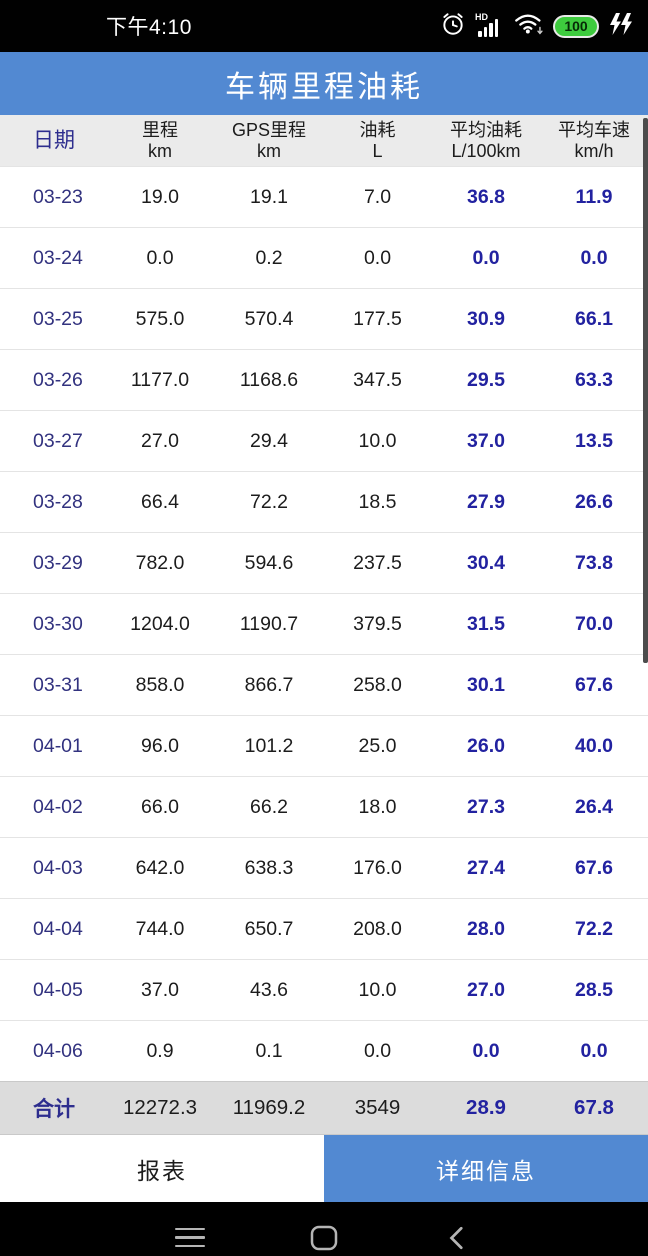  What do you see at coordinates (377, 196) in the screenshot?
I see `fuel-cell: 7.0` at bounding box center [377, 196].